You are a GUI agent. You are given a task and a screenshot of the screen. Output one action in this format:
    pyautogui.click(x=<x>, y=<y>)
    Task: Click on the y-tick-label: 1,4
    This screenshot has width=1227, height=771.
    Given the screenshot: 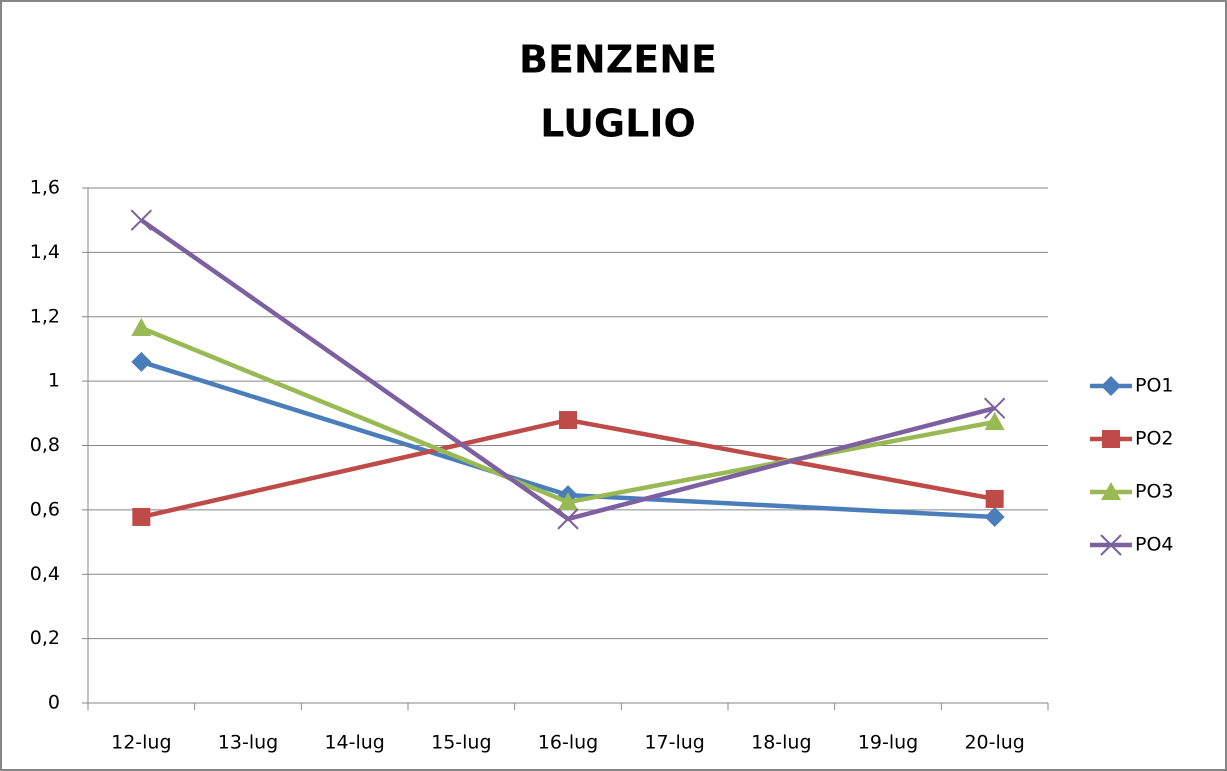 What is the action you would take?
    pyautogui.click(x=45, y=252)
    